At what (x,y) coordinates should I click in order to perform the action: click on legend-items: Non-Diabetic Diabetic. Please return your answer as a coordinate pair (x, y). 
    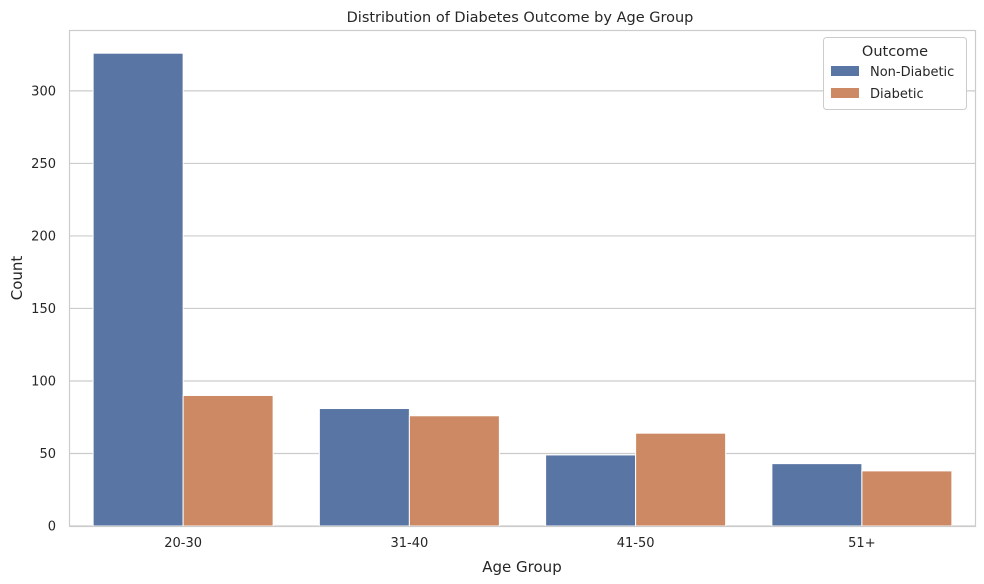
    Looking at the image, I should click on (892, 83).